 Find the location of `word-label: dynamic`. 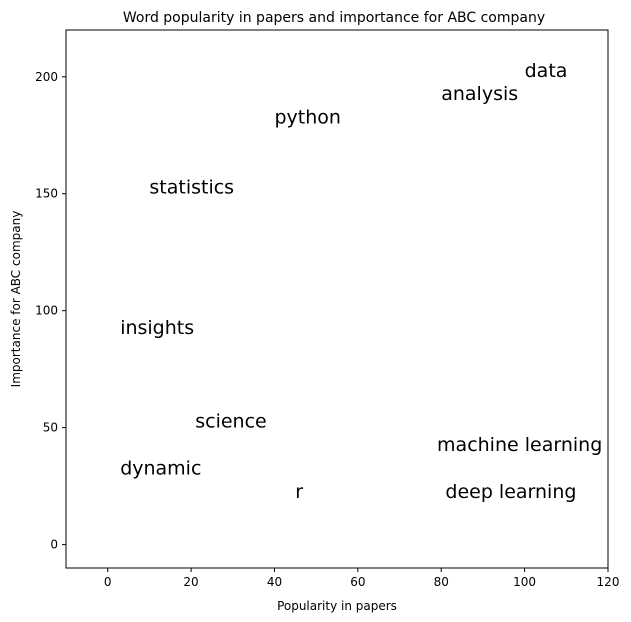

word-label: dynamic is located at coordinates (160, 468).